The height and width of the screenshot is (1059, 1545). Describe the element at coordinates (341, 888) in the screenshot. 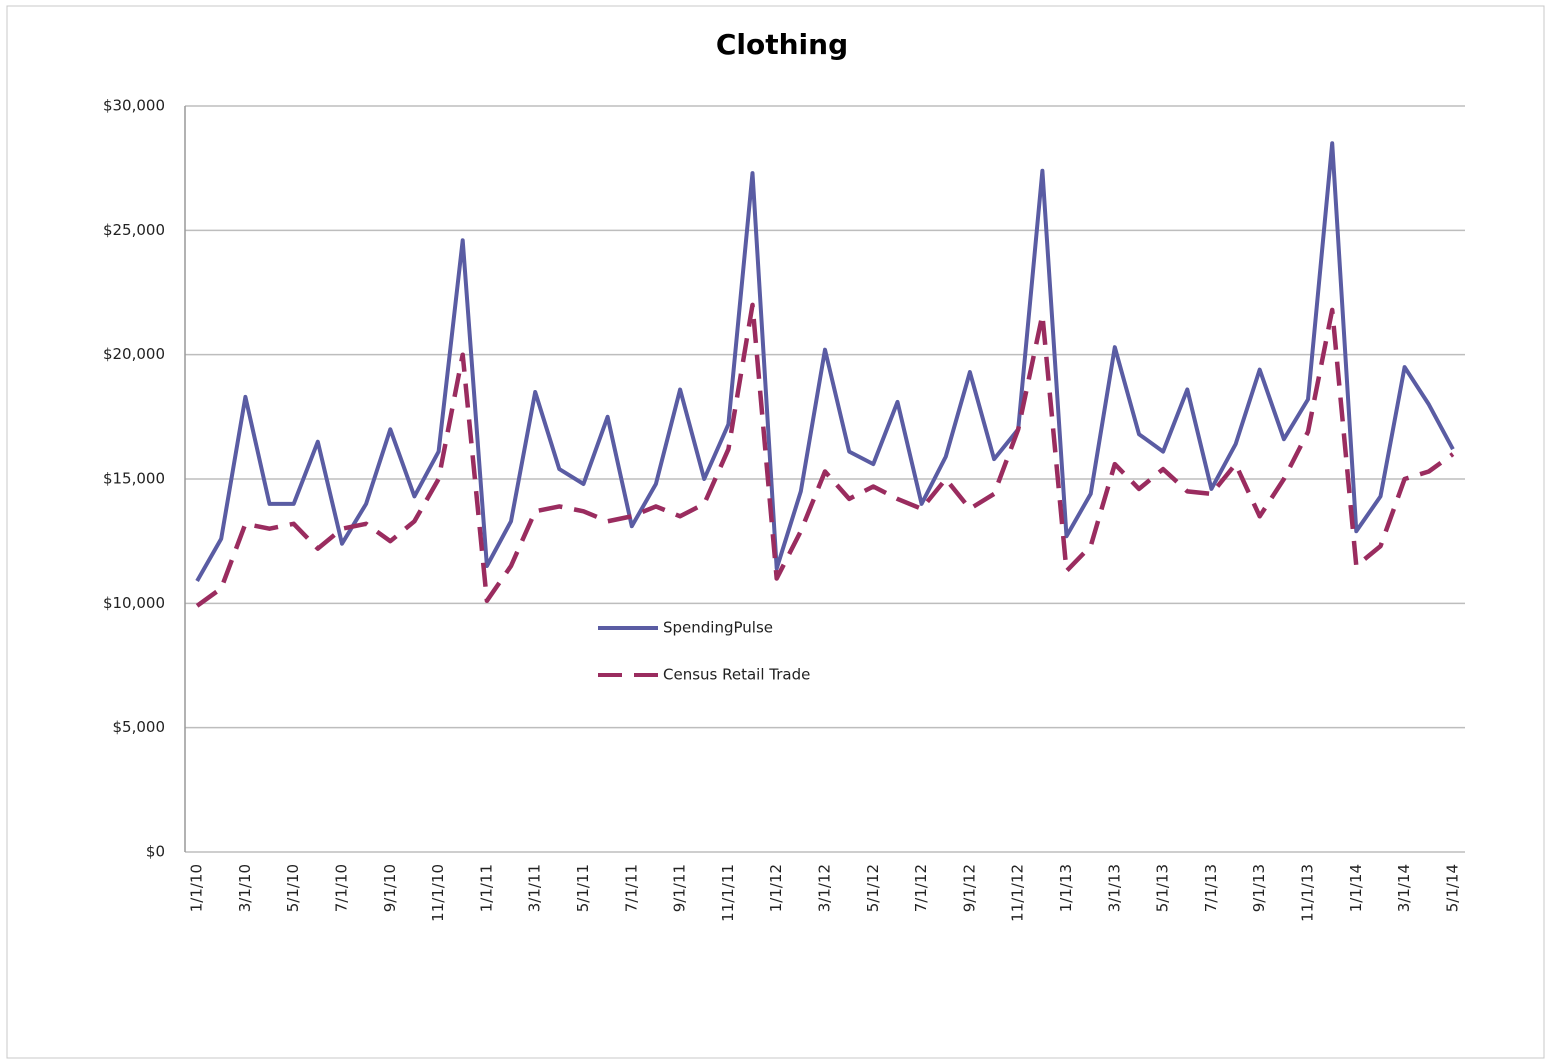

I see `x-tick-label: 7/1/10` at that location.